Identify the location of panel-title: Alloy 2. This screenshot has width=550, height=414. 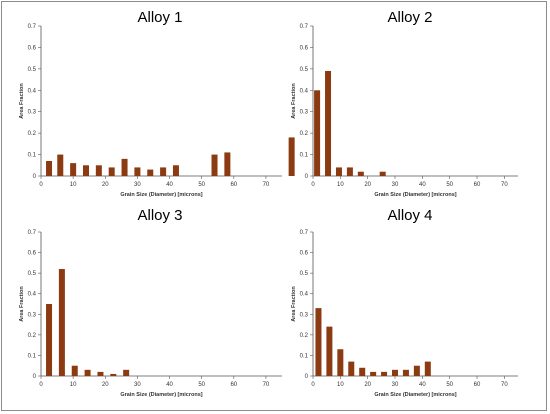
(409, 17).